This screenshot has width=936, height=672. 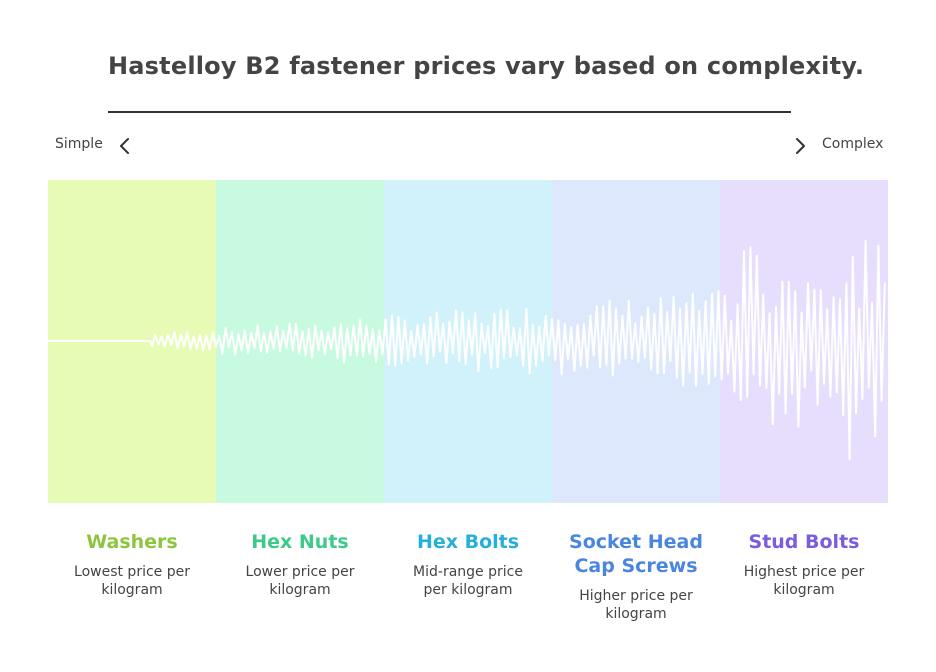 I want to click on simple-label: Simple, so click(x=79, y=144).